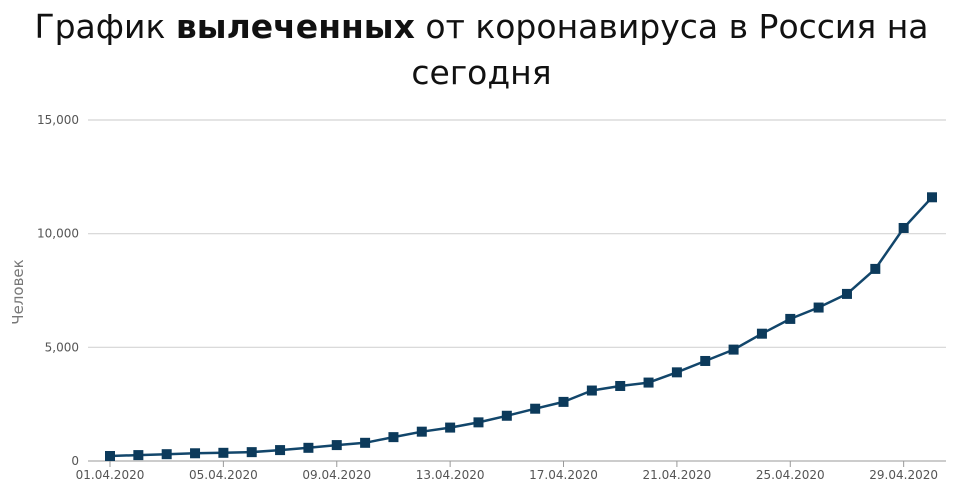 This screenshot has width=963, height=498. Describe the element at coordinates (295, 26) in the screenshot. I see `chart-title-bold: вылеченных` at that location.